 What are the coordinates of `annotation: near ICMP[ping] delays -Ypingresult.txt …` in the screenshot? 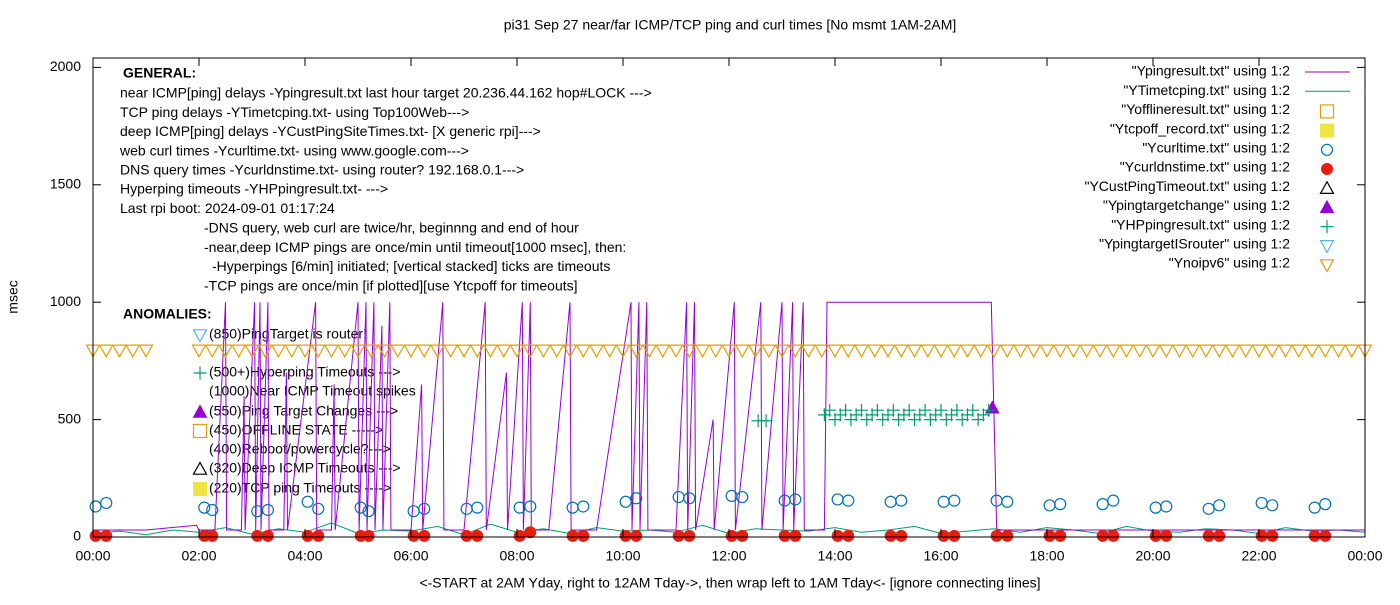 It's located at (386, 93).